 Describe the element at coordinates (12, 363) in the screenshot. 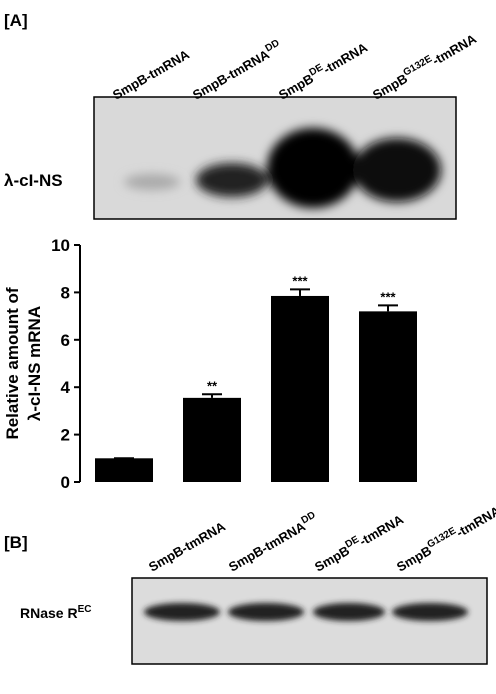

I see `y-axis-label: Relative amount of` at that location.